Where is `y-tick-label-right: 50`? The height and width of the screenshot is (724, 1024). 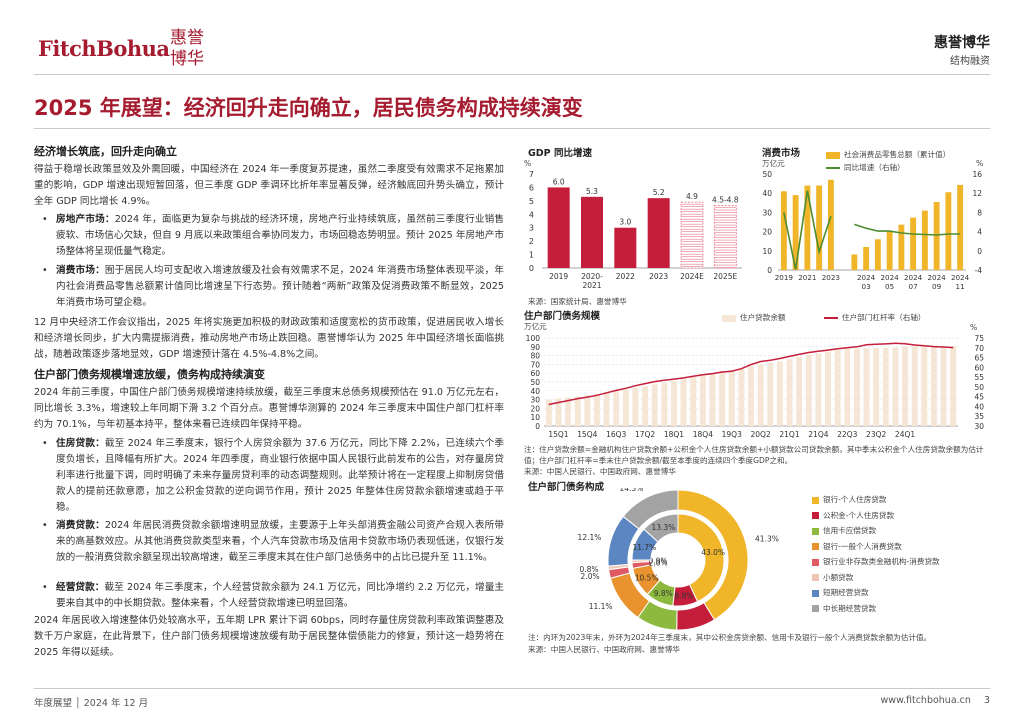
y-tick-label-right: 50 is located at coordinates (979, 387).